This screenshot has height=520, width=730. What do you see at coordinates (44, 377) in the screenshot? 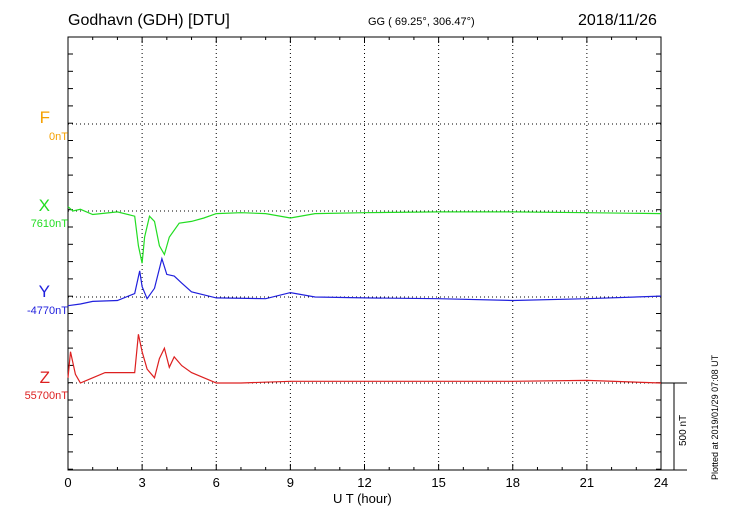
I see `channel-letter-z: Z` at bounding box center [44, 377].